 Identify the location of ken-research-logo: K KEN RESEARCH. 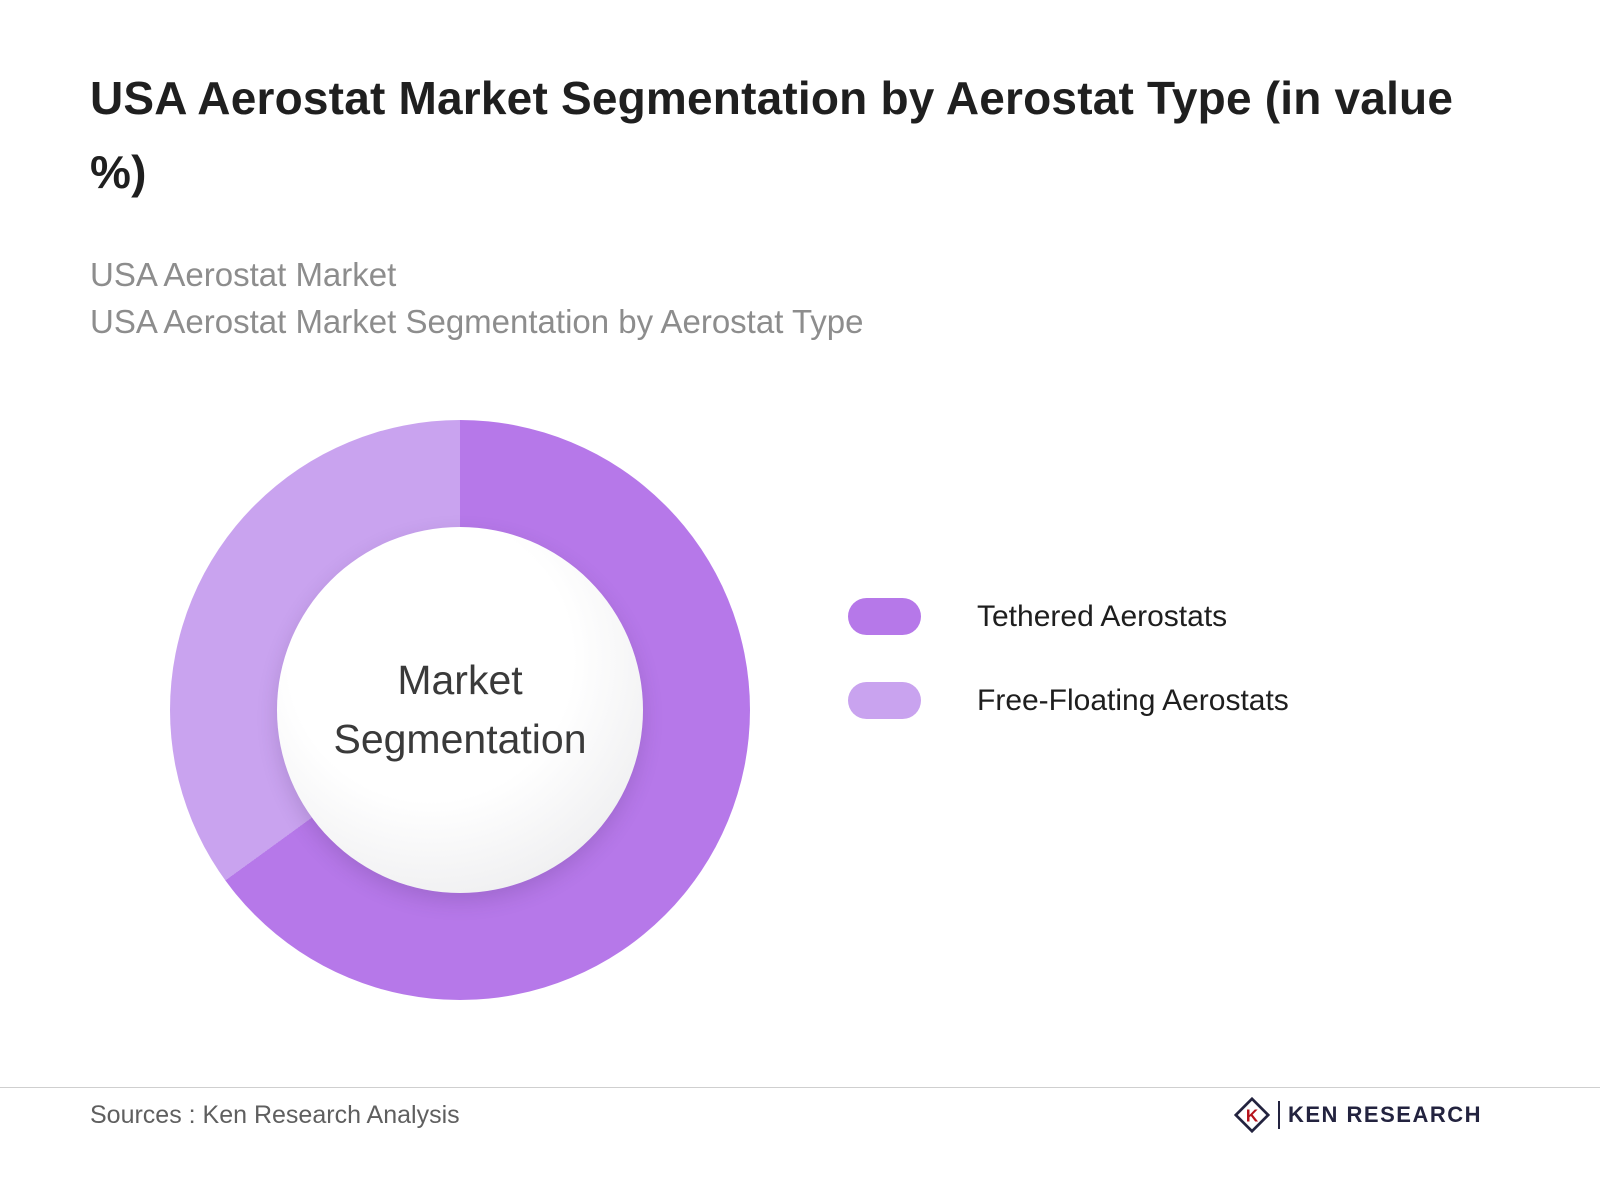
(1357, 1115).